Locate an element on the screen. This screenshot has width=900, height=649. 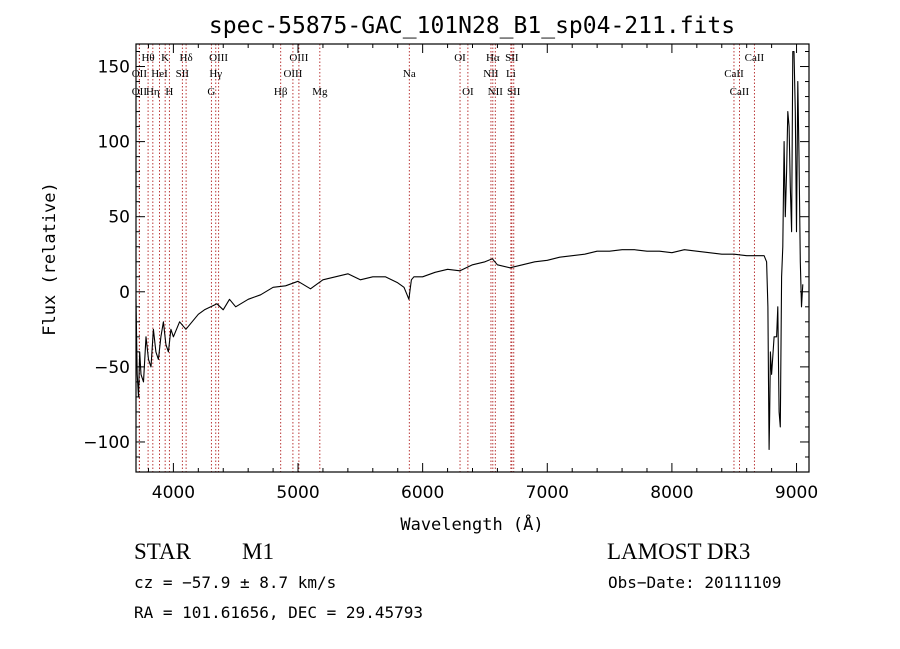
y-tick-label: 150 is located at coordinates (114, 68).